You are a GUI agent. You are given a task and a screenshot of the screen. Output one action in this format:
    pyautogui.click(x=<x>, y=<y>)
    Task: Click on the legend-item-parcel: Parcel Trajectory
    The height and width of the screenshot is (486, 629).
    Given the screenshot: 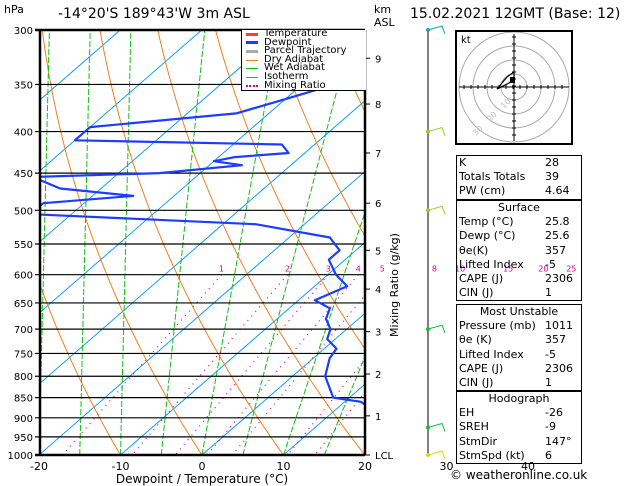 What is the action you would take?
    pyautogui.click(x=304, y=51)
    